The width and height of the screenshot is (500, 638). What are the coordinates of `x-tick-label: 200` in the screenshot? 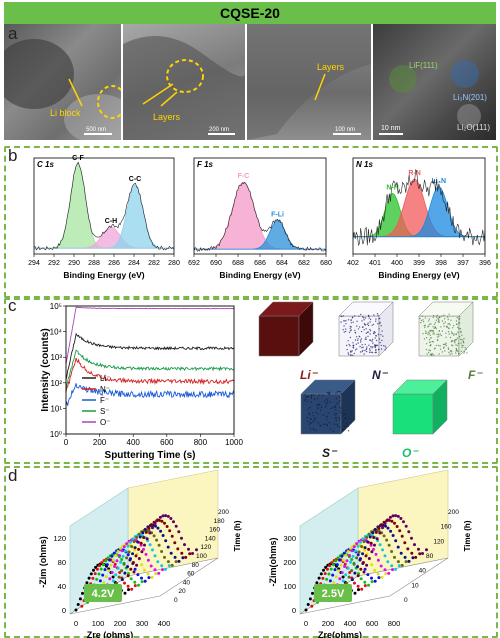 It's located at (120, 623).